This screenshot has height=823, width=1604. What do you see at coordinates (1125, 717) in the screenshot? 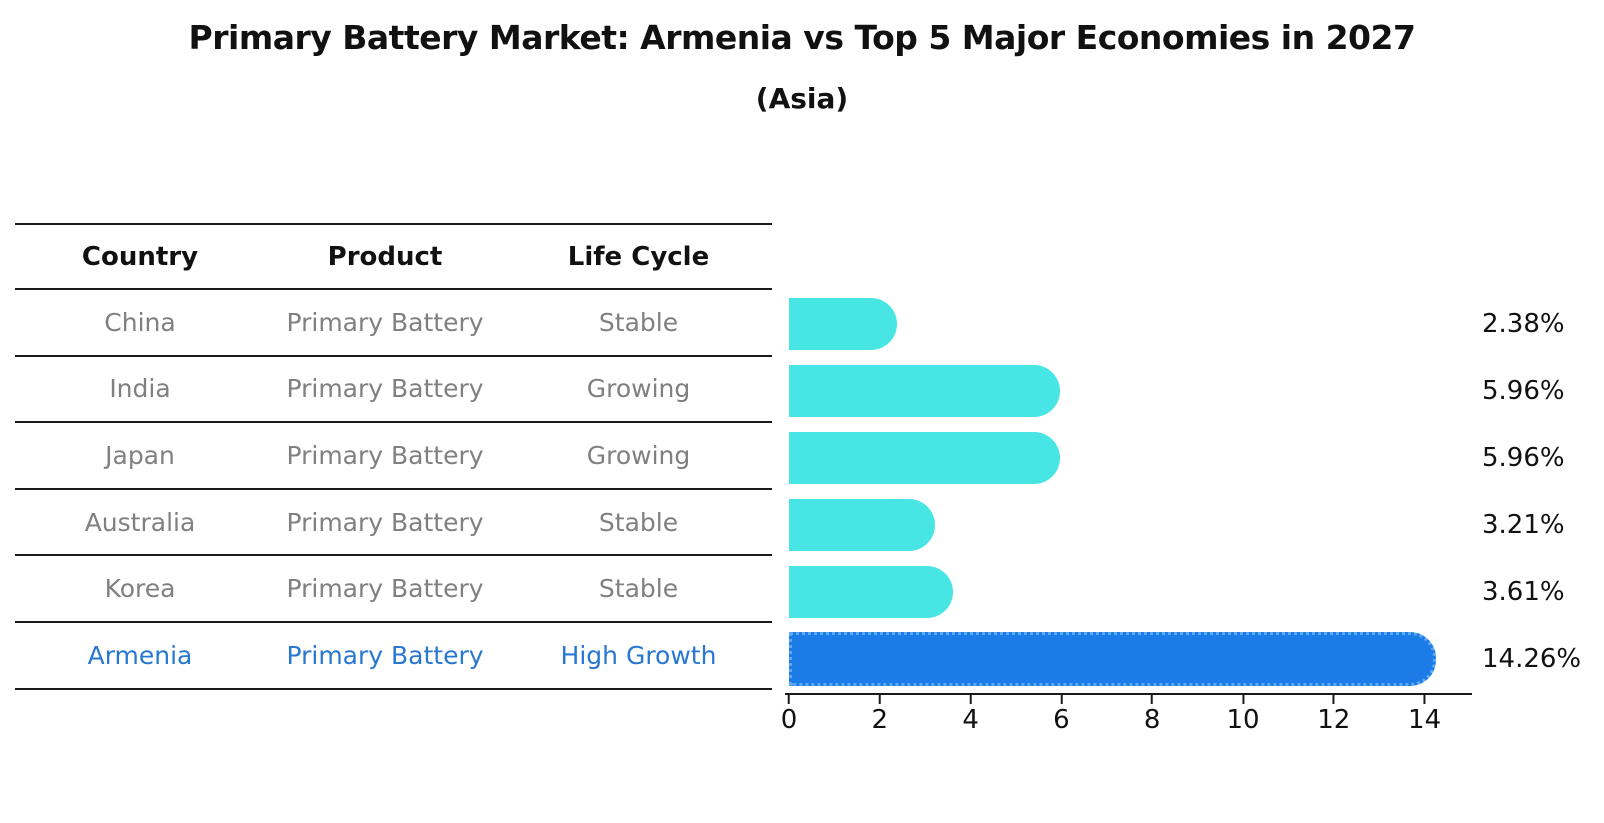
I see `x-axis-ticks: 0 2 4 6 8 10 12 14` at bounding box center [1125, 717].